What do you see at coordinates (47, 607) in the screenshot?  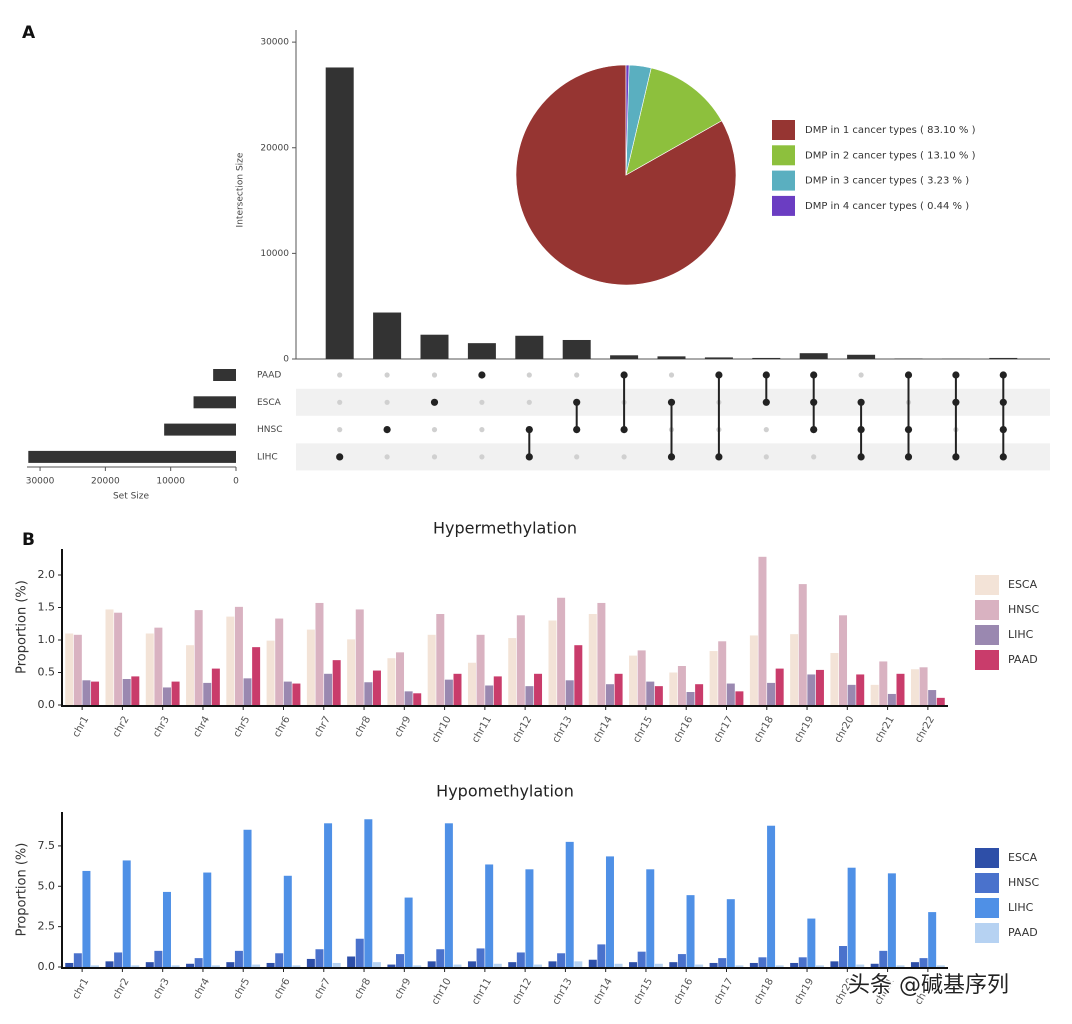 I see `y-tick-label: 1.5` at bounding box center [47, 607].